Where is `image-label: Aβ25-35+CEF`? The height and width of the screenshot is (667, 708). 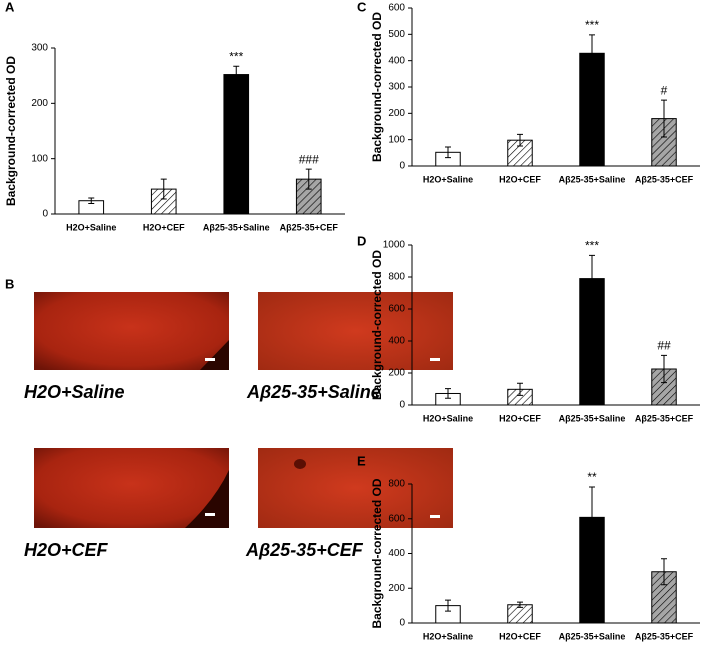 image-label: Aβ25-35+CEF is located at coordinates (304, 550).